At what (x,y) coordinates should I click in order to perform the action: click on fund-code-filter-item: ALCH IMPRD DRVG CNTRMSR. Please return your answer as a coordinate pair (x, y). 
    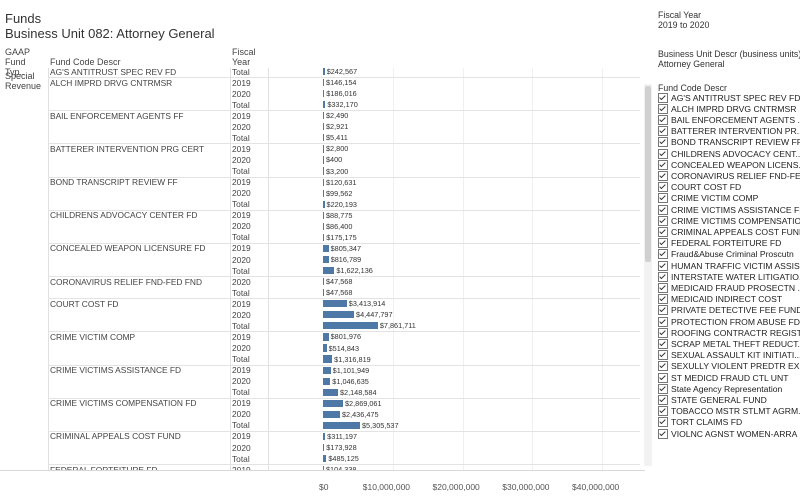
    Looking at the image, I should click on (727, 108).